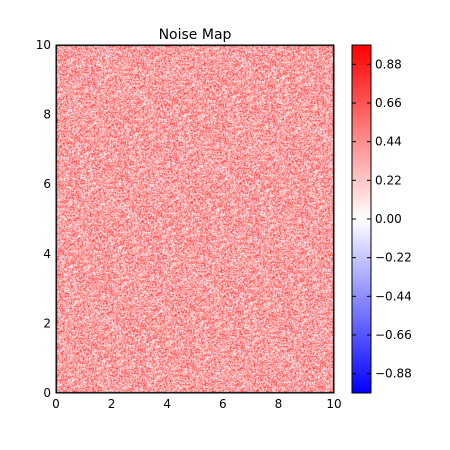  Describe the element at coordinates (279, 404) in the screenshot. I see `x-tick-label: 8` at that location.